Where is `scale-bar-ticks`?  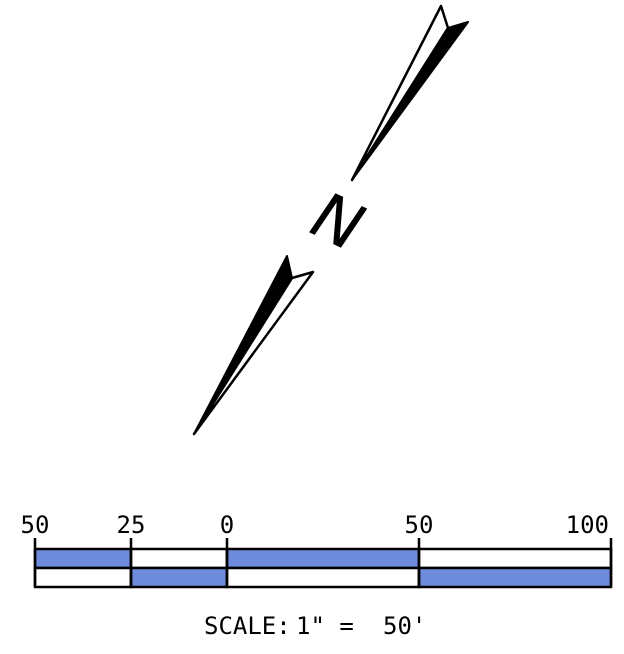
scale-bar-ticks is located at coordinates (323, 562).